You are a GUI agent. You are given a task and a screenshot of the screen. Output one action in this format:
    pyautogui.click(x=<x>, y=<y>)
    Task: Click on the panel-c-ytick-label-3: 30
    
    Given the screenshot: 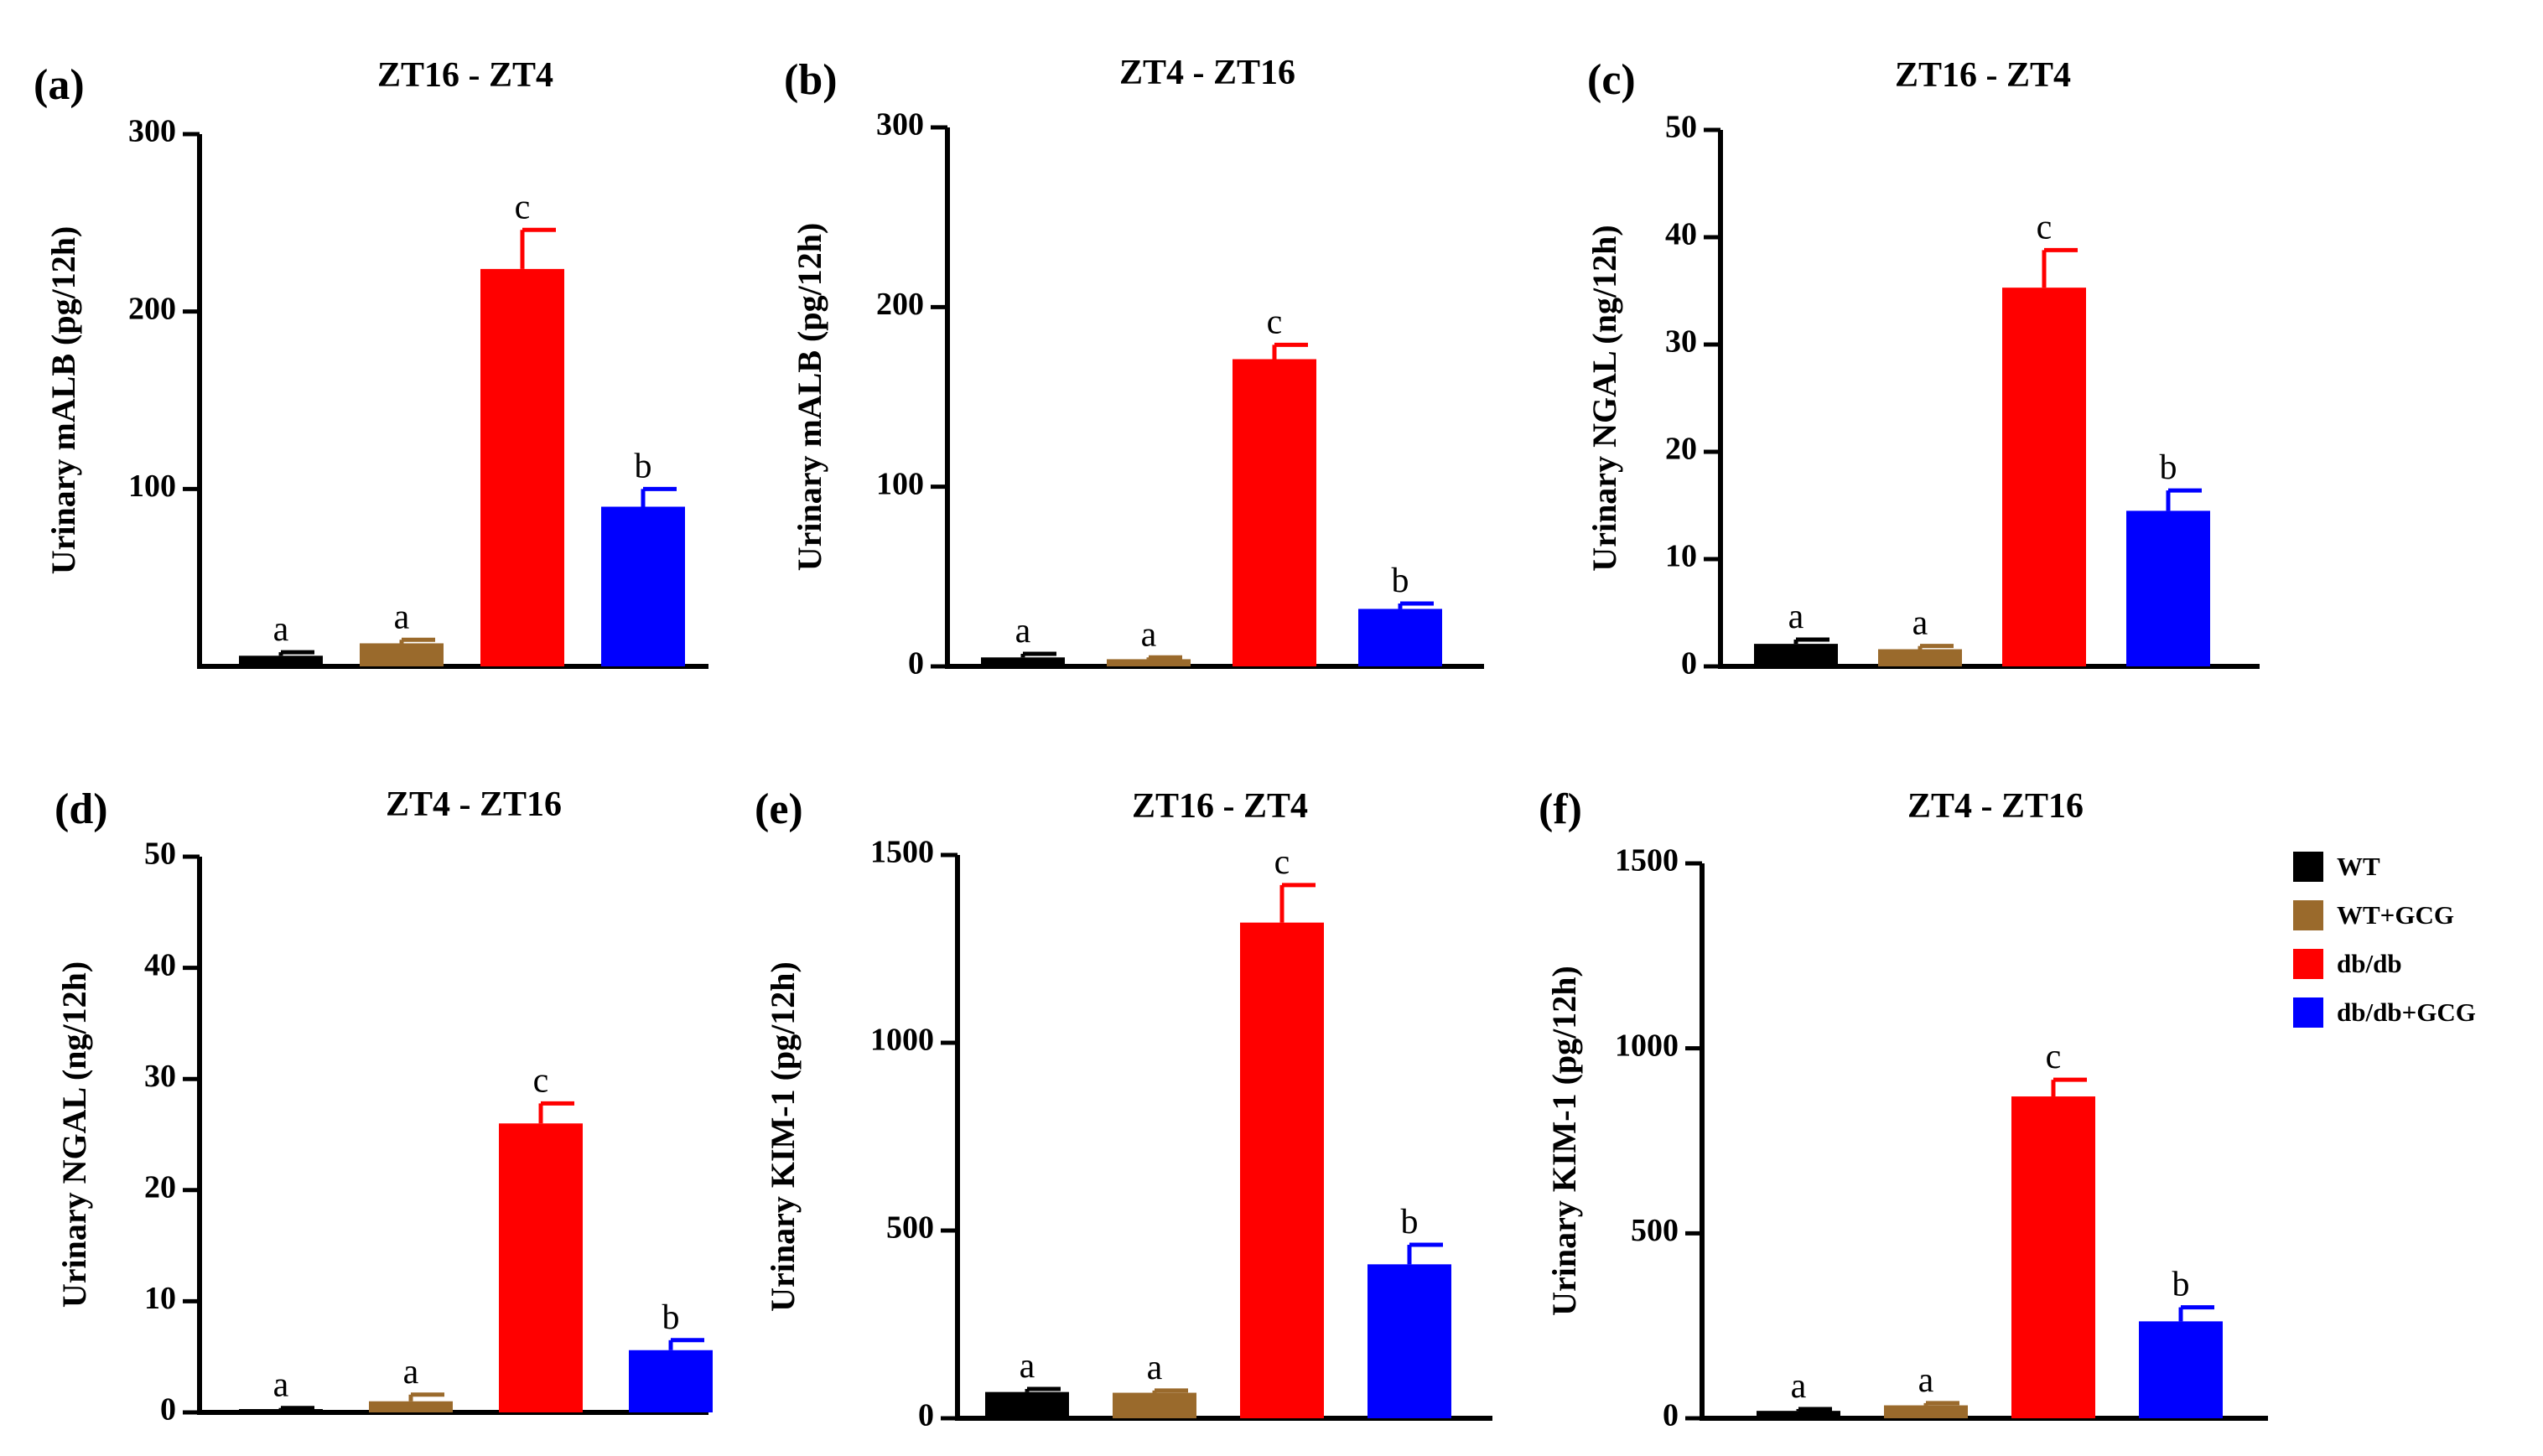 What is the action you would take?
    pyautogui.click(x=1681, y=342)
    